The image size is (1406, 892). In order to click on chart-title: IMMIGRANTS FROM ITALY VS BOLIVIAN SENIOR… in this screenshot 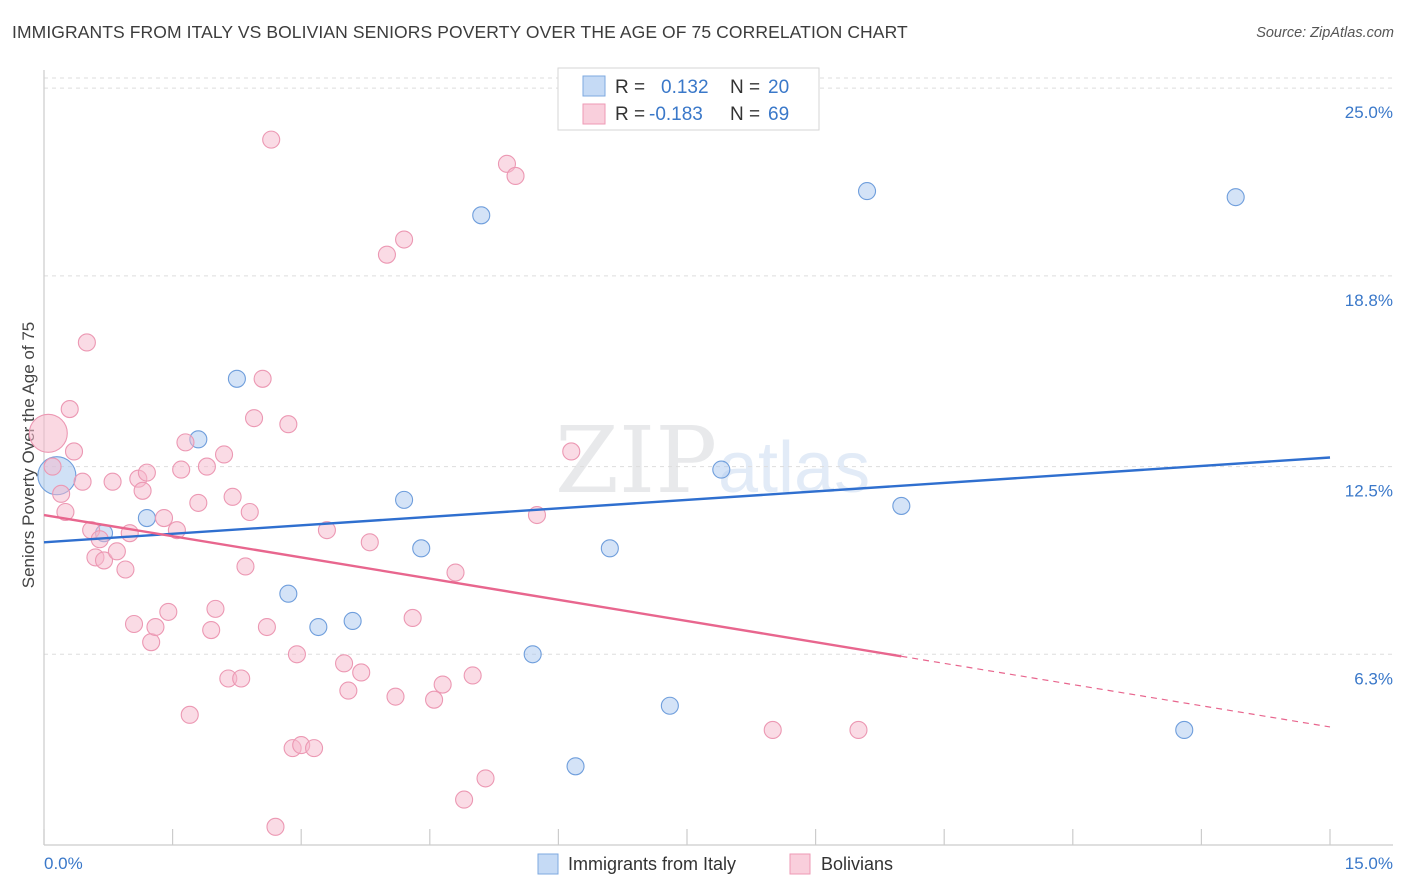, I will do `click(460, 32)`.